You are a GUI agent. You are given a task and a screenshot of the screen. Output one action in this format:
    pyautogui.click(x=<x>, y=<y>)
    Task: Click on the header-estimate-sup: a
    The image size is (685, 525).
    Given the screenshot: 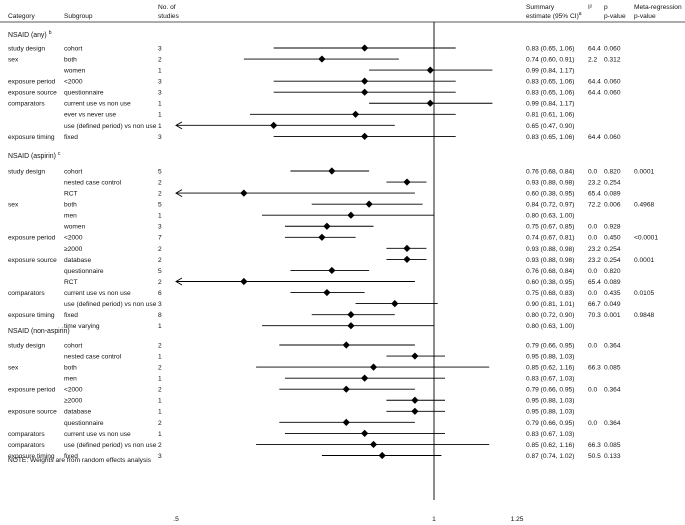 What is the action you would take?
    pyautogui.click(x=580, y=14)
    